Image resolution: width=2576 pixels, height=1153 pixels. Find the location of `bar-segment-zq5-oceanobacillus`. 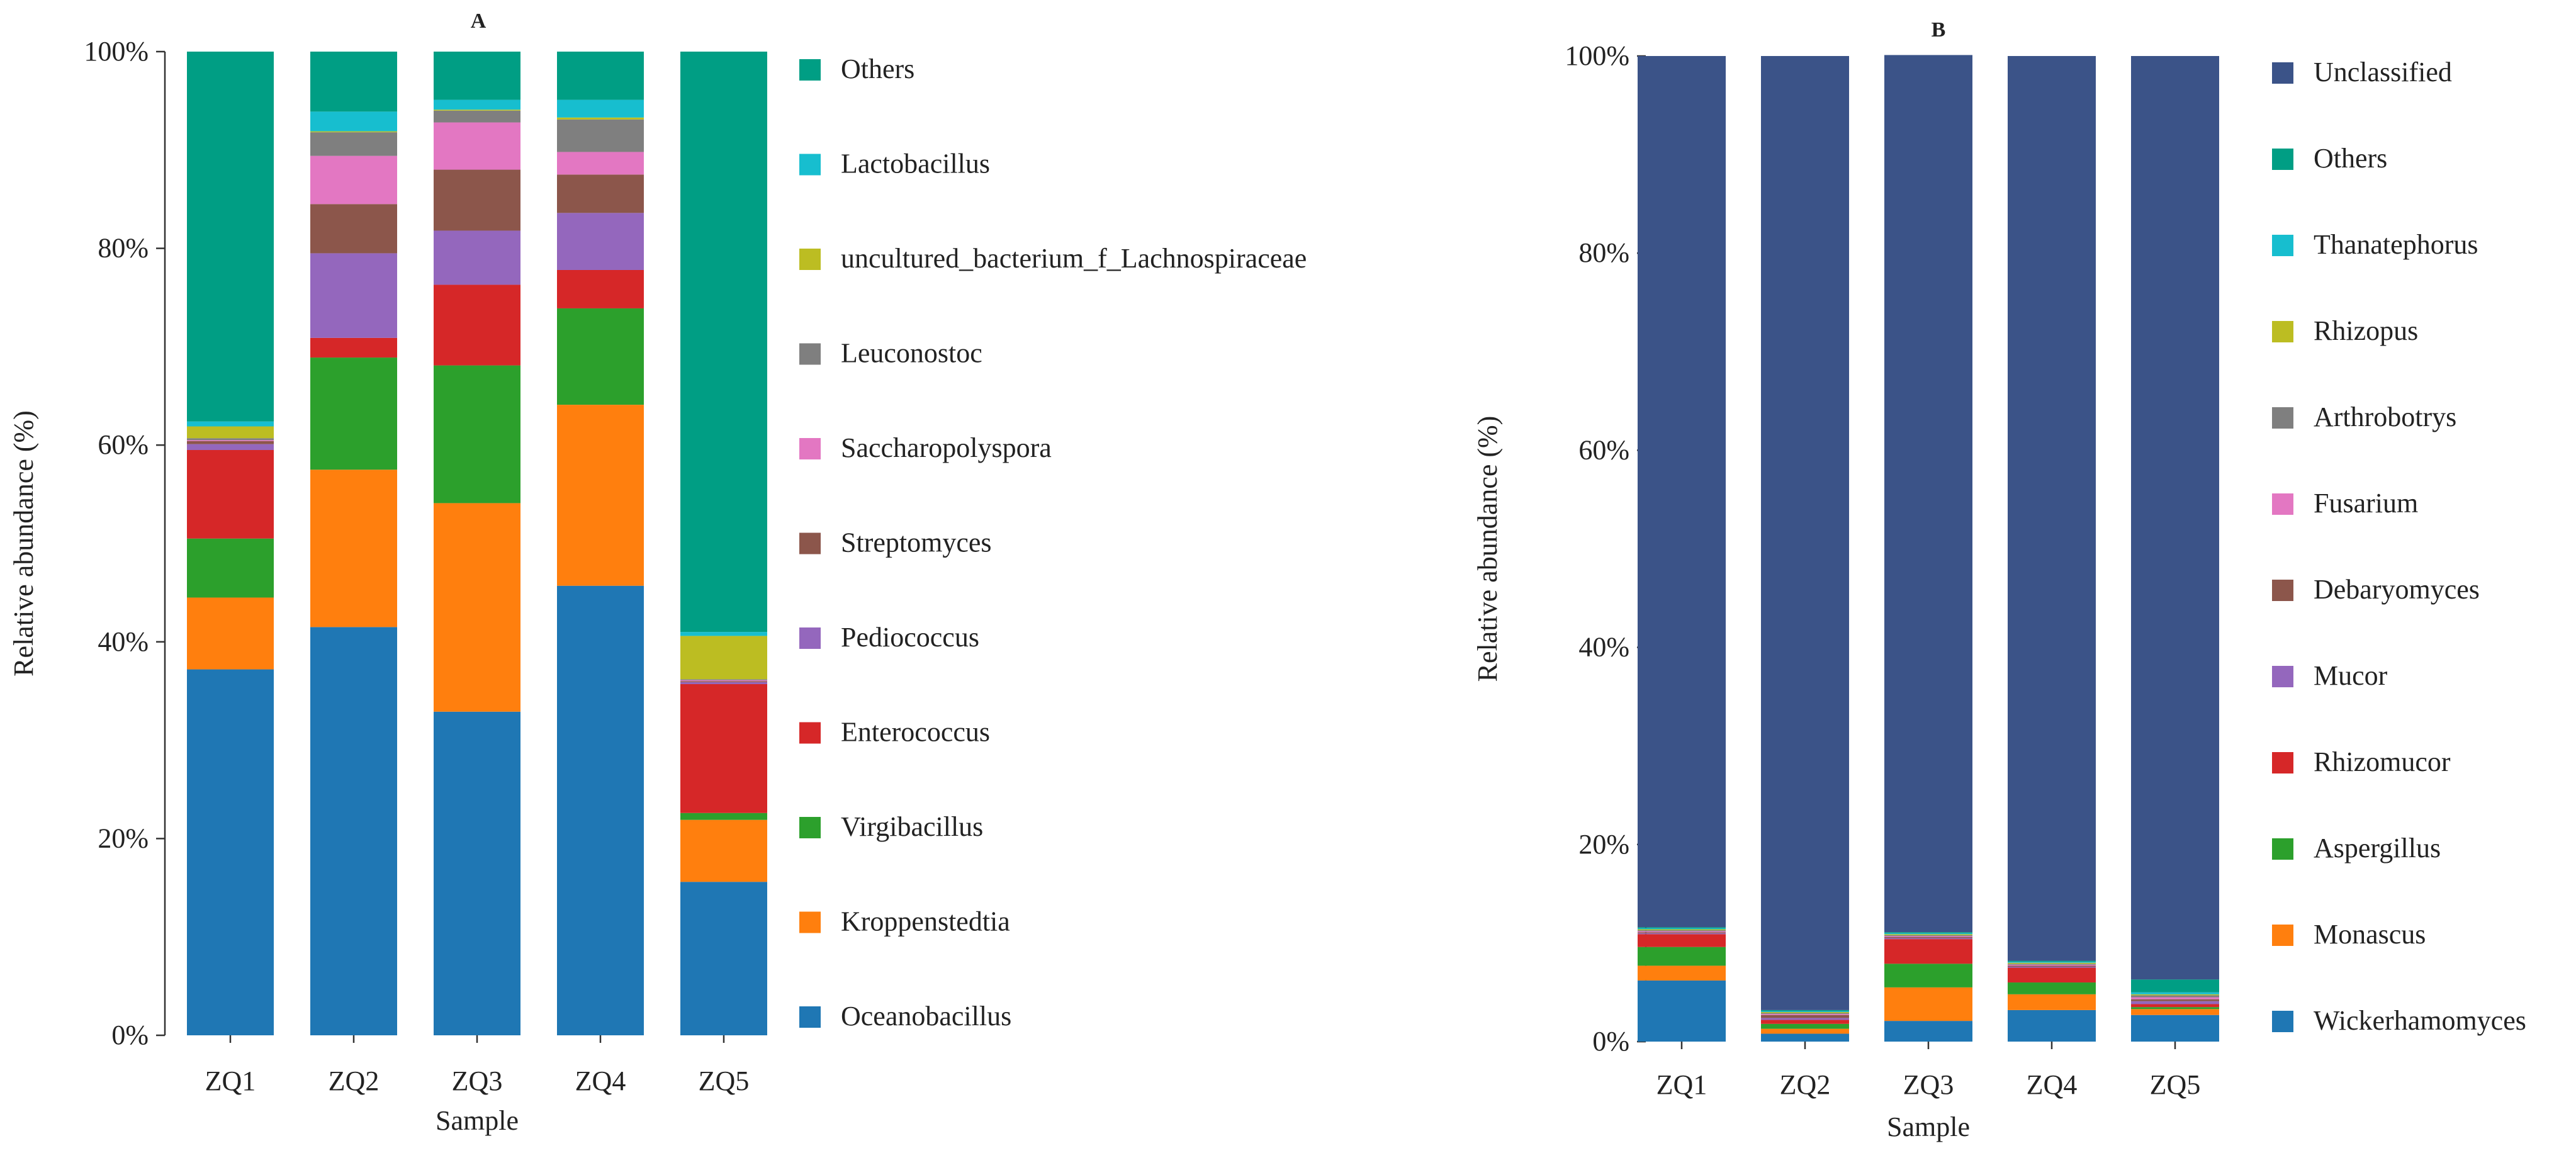

bar-segment-zq5-oceanobacillus is located at coordinates (723, 959).